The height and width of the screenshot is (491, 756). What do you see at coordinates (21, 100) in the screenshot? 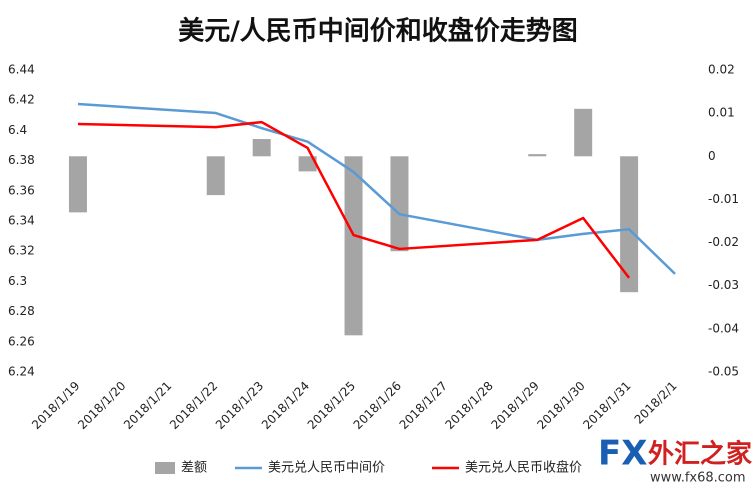
I see `y-tick-label: 6.42` at bounding box center [21, 100].